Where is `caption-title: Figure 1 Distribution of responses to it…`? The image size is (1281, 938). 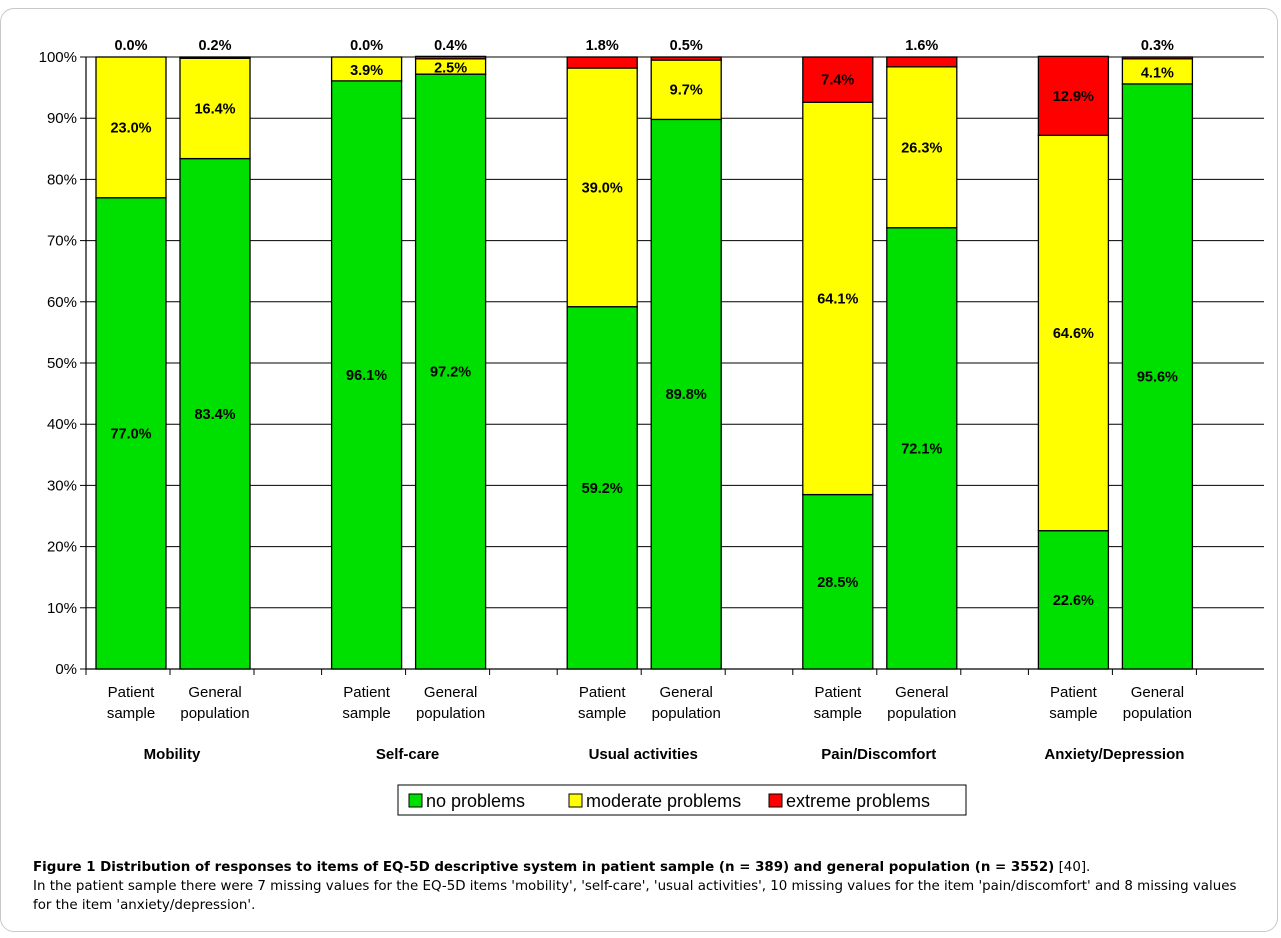 caption-title: Figure 1 Distribution of responses to it… is located at coordinates (544, 867).